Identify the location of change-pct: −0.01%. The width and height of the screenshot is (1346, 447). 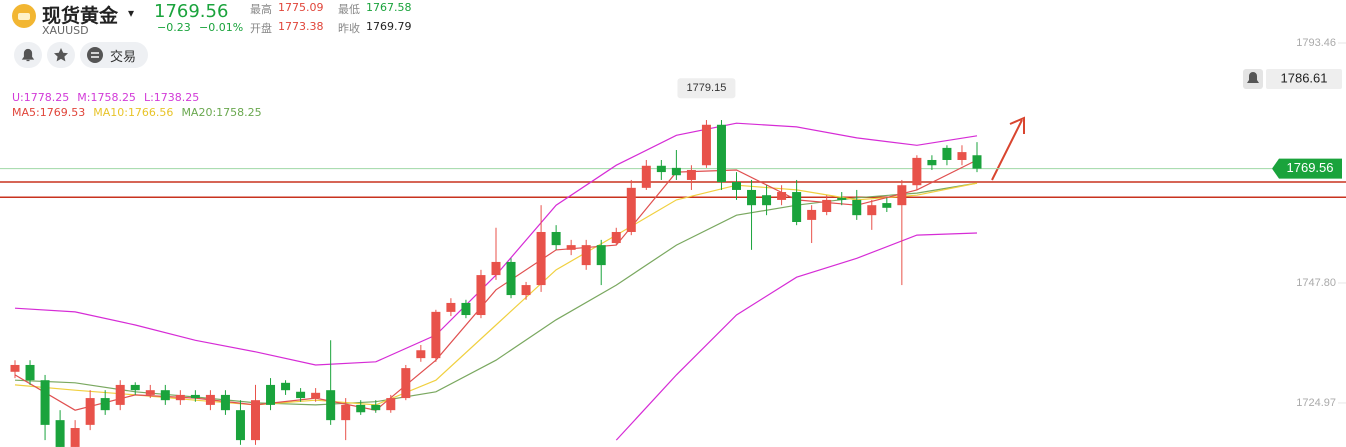
(221, 27).